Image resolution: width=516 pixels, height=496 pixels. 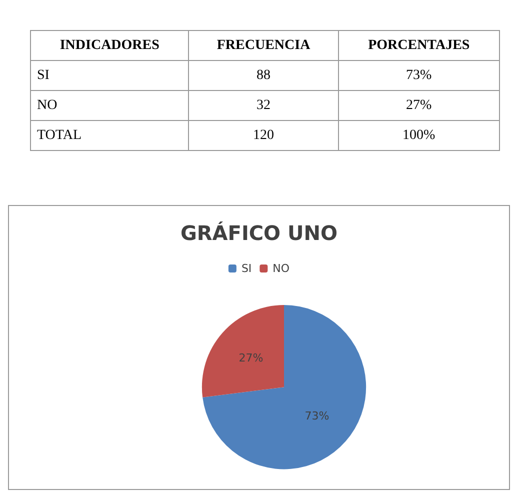 I want to click on text: TOTAL, so click(x=109, y=135).